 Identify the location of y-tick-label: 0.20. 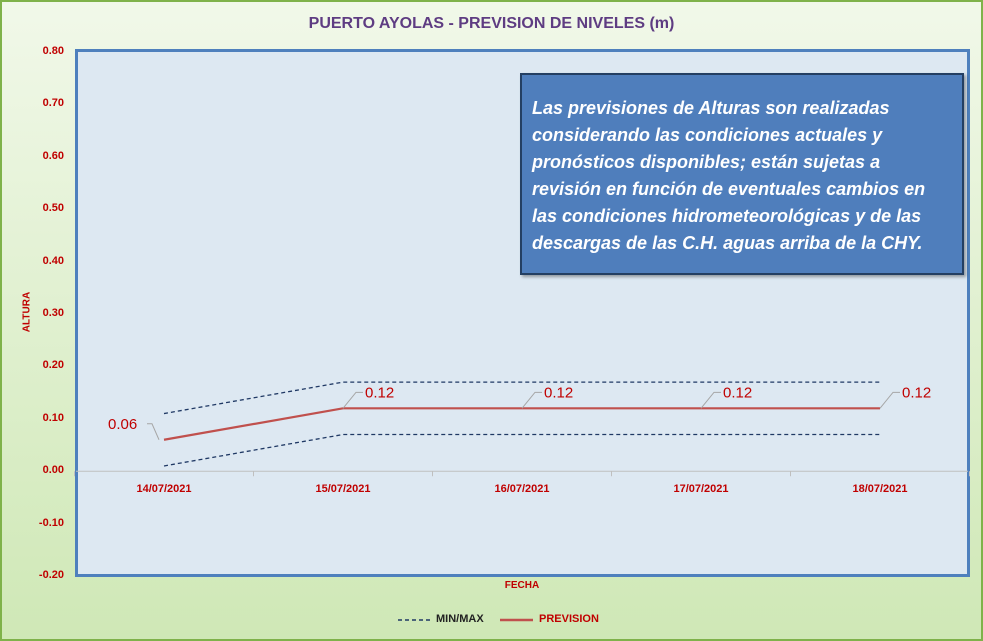
(53, 365).